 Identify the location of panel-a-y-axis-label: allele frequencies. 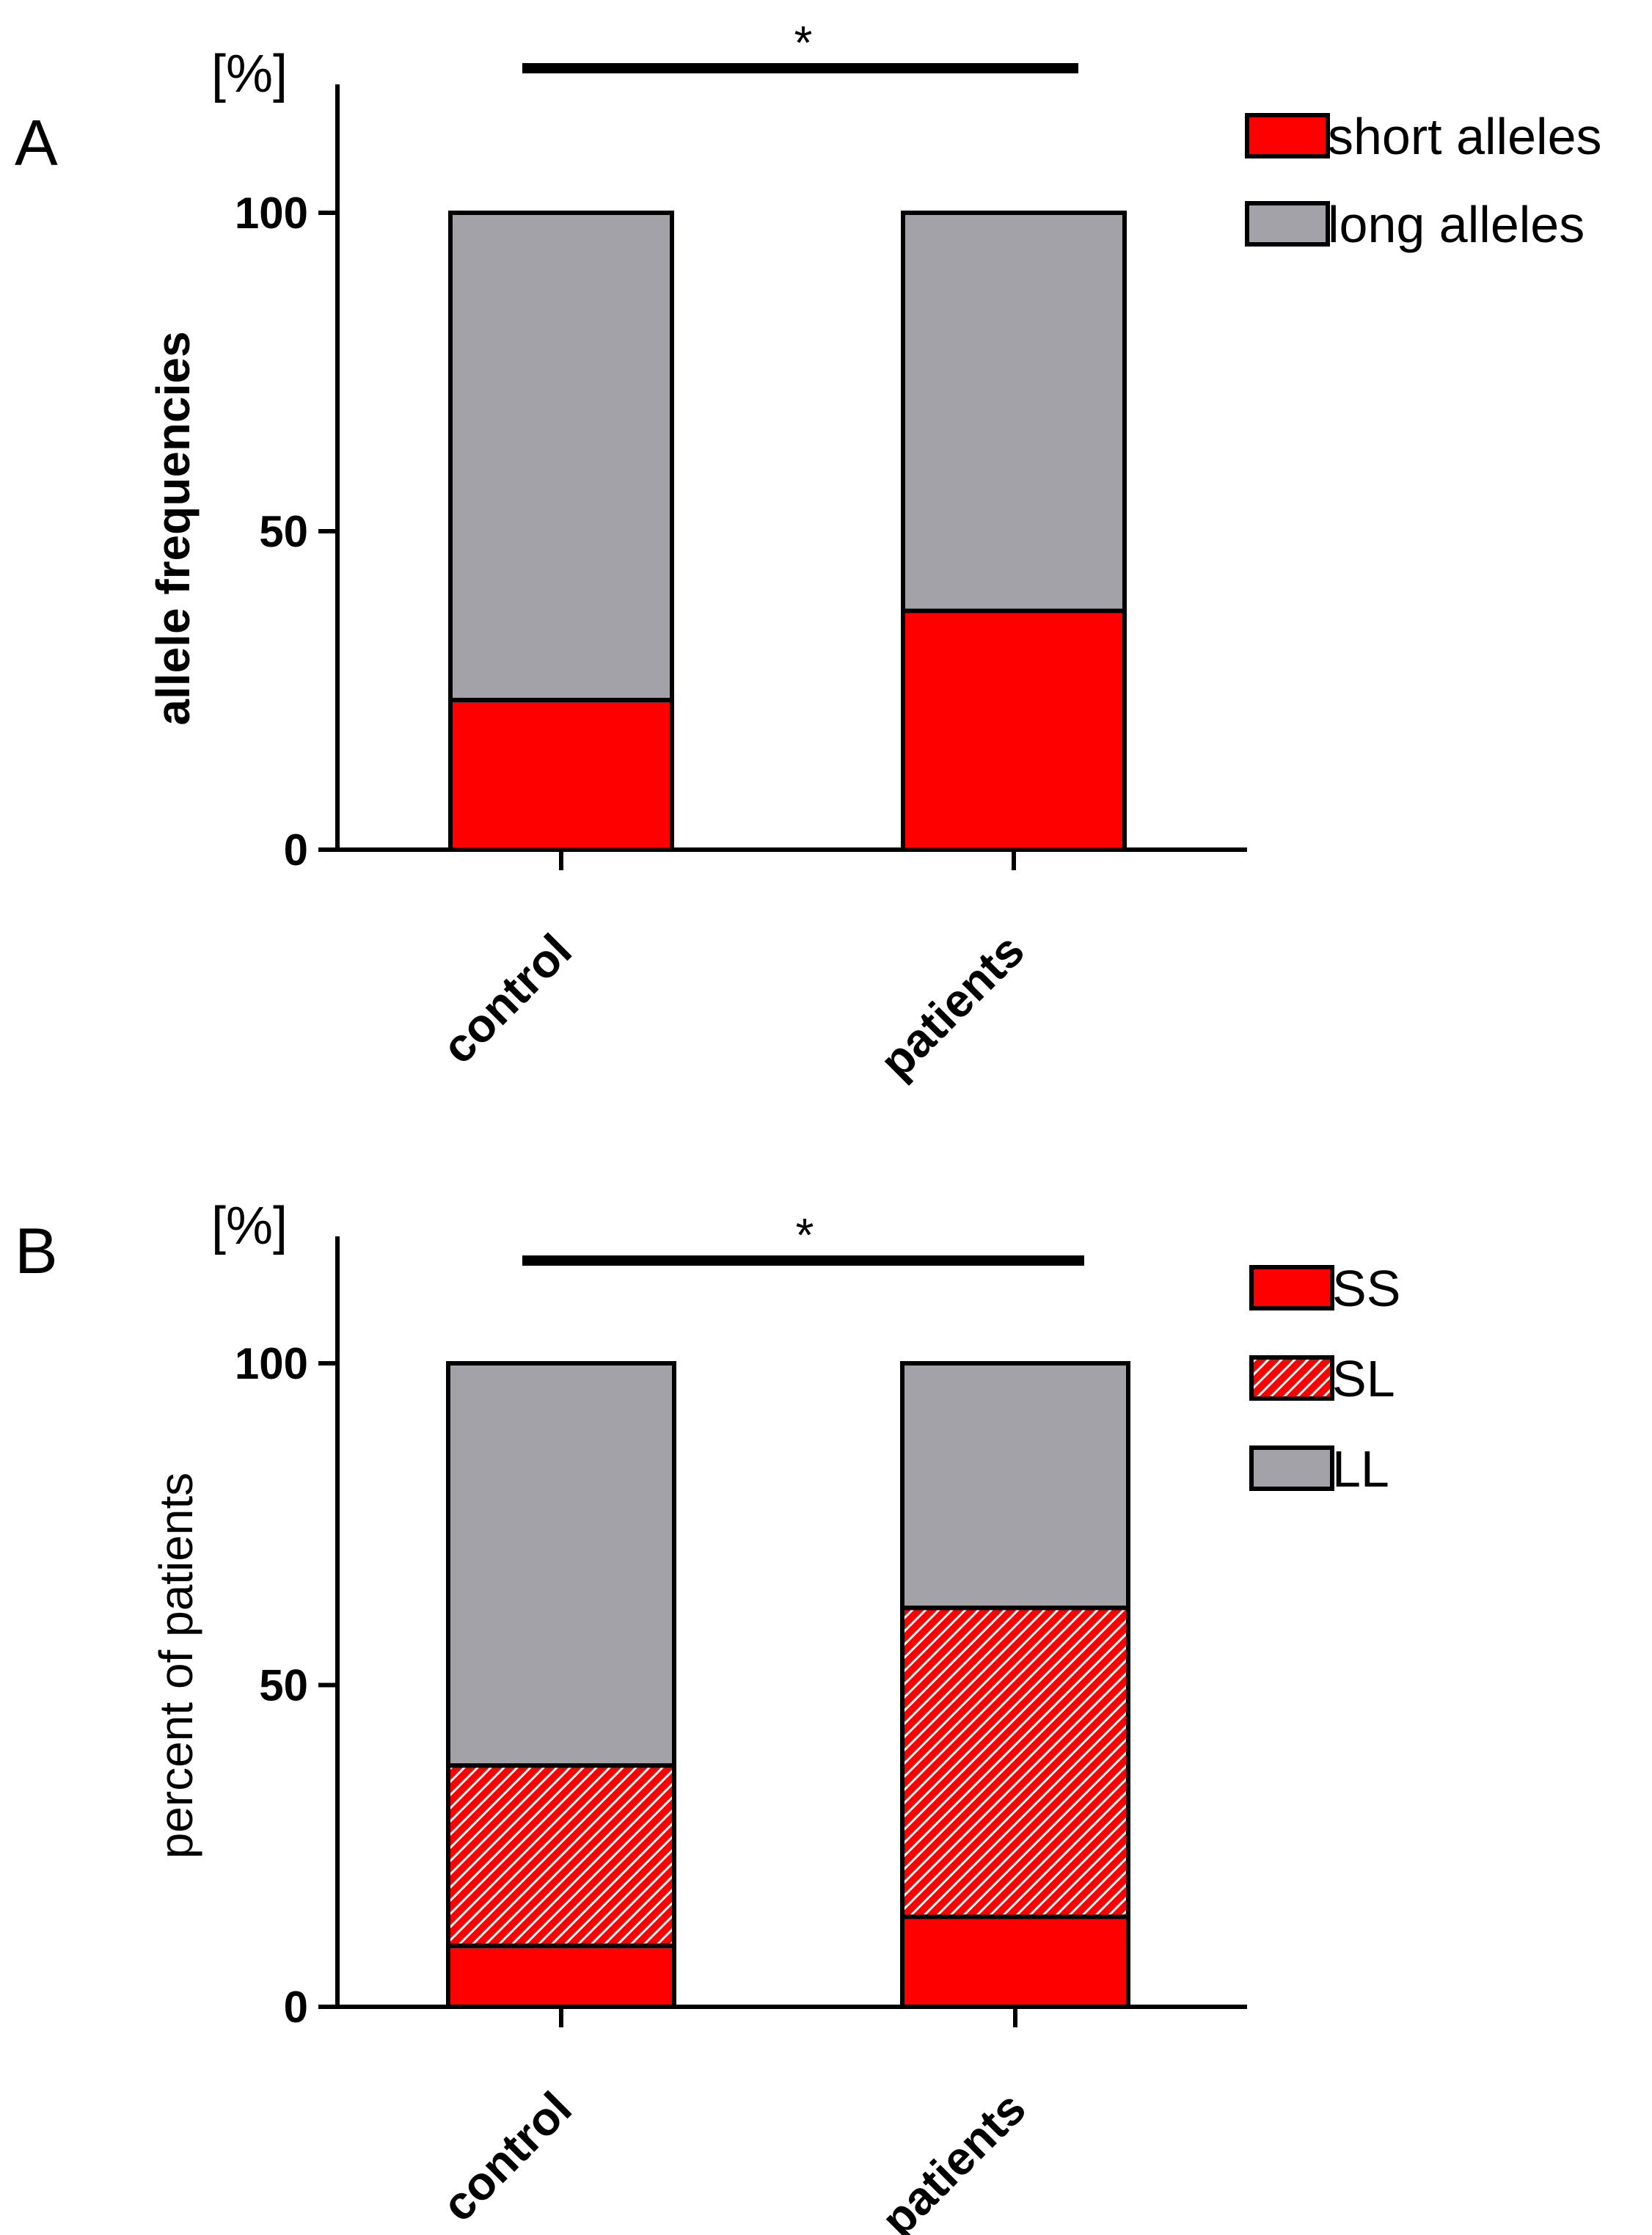
(173, 528).